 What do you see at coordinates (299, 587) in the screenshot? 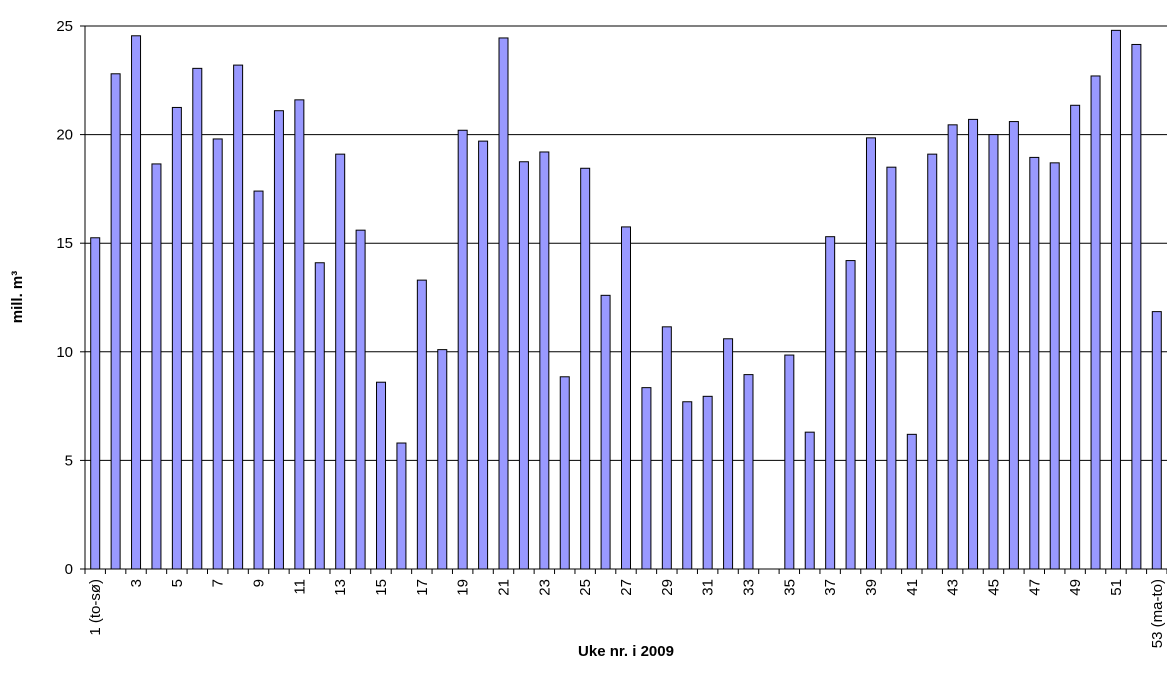
I see `x-tick-label: 11` at bounding box center [299, 587].